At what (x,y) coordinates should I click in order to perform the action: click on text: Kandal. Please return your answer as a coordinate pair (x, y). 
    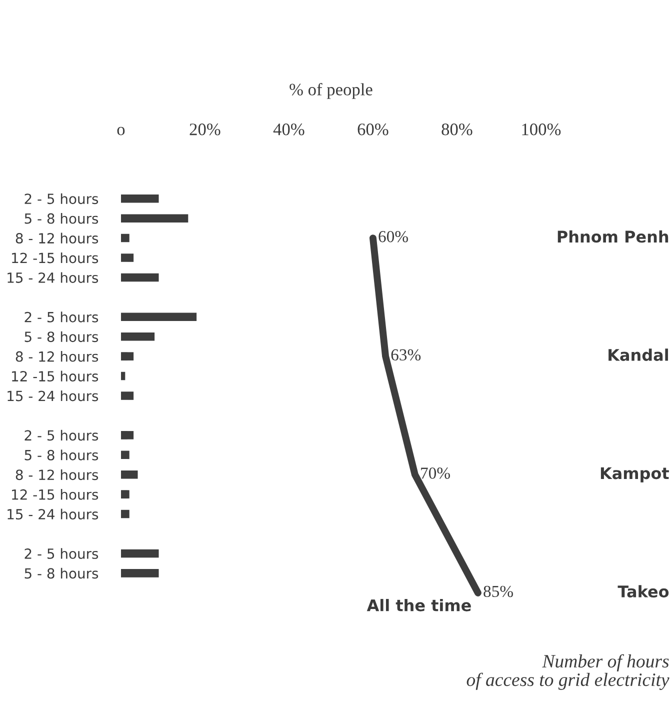
    Looking at the image, I should click on (638, 354).